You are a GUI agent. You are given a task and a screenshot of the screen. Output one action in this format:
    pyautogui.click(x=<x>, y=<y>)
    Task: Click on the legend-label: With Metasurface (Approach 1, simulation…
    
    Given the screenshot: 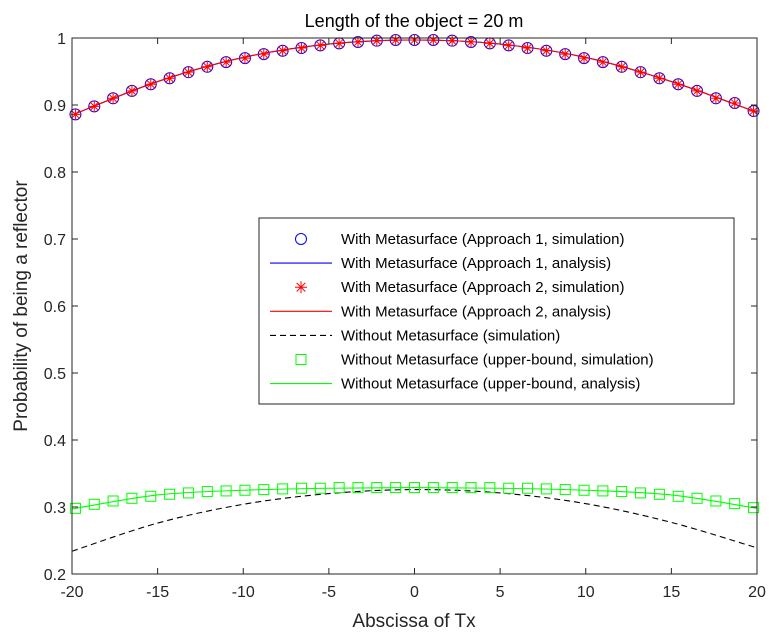 What is the action you would take?
    pyautogui.click(x=482, y=239)
    